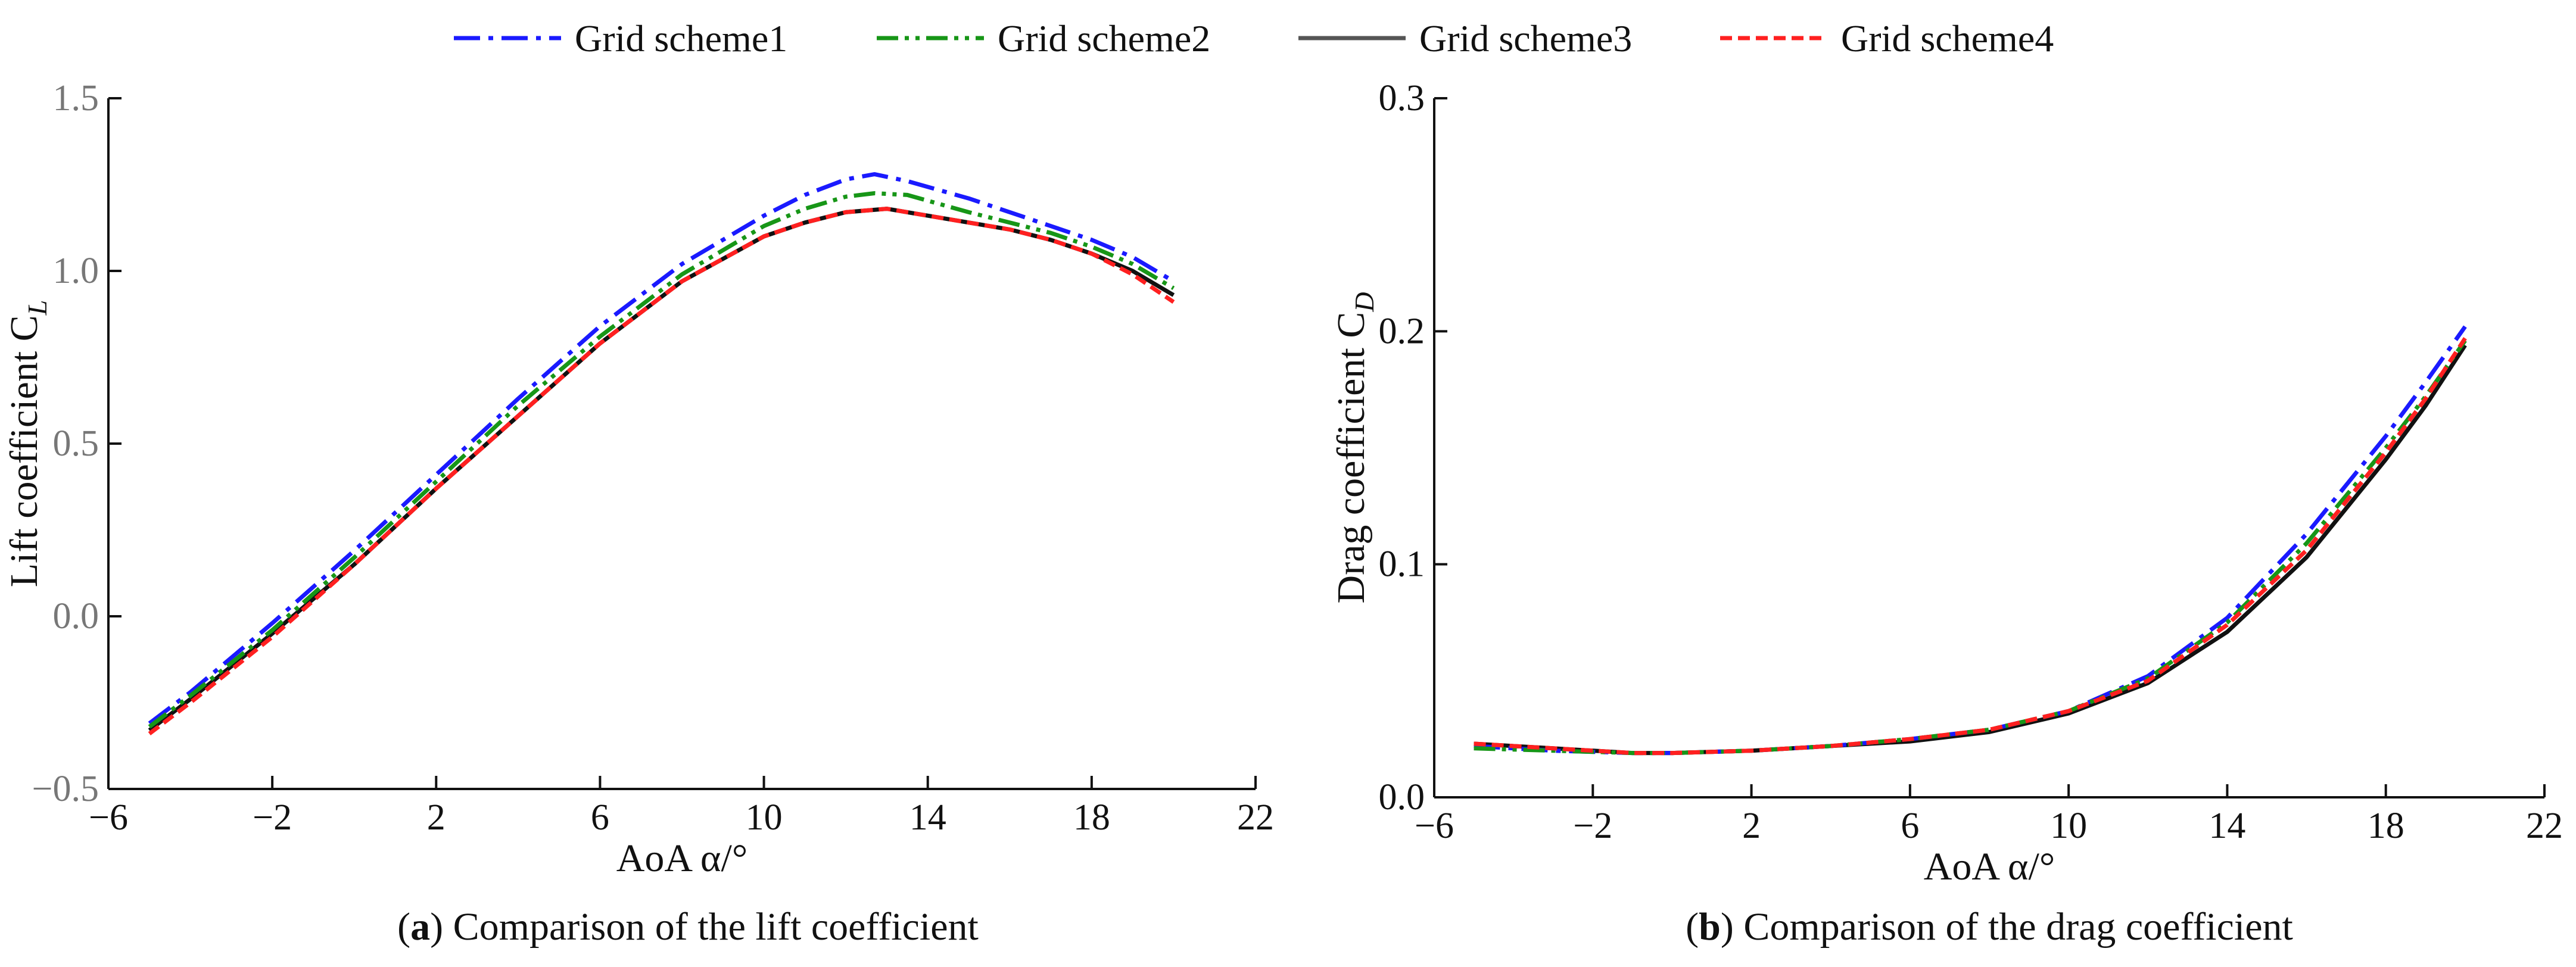 Image resolution: width=2576 pixels, height=967 pixels. I want to click on legend-label: Grid scheme1, so click(681, 38).